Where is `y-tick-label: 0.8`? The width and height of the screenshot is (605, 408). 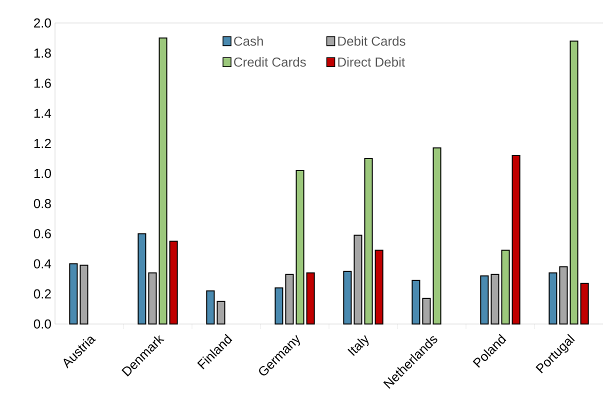
y-tick-label: 0.8 is located at coordinates (42, 203).